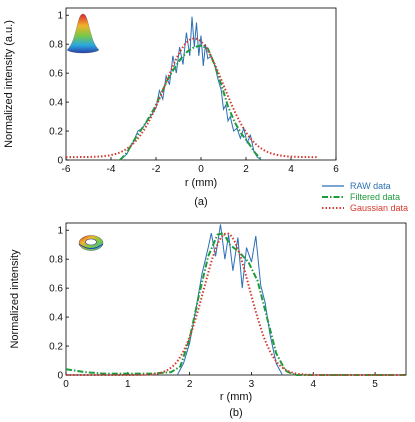 Image resolution: width=415 pixels, height=422 pixels. I want to click on panel-b-label: (b), so click(235, 413).